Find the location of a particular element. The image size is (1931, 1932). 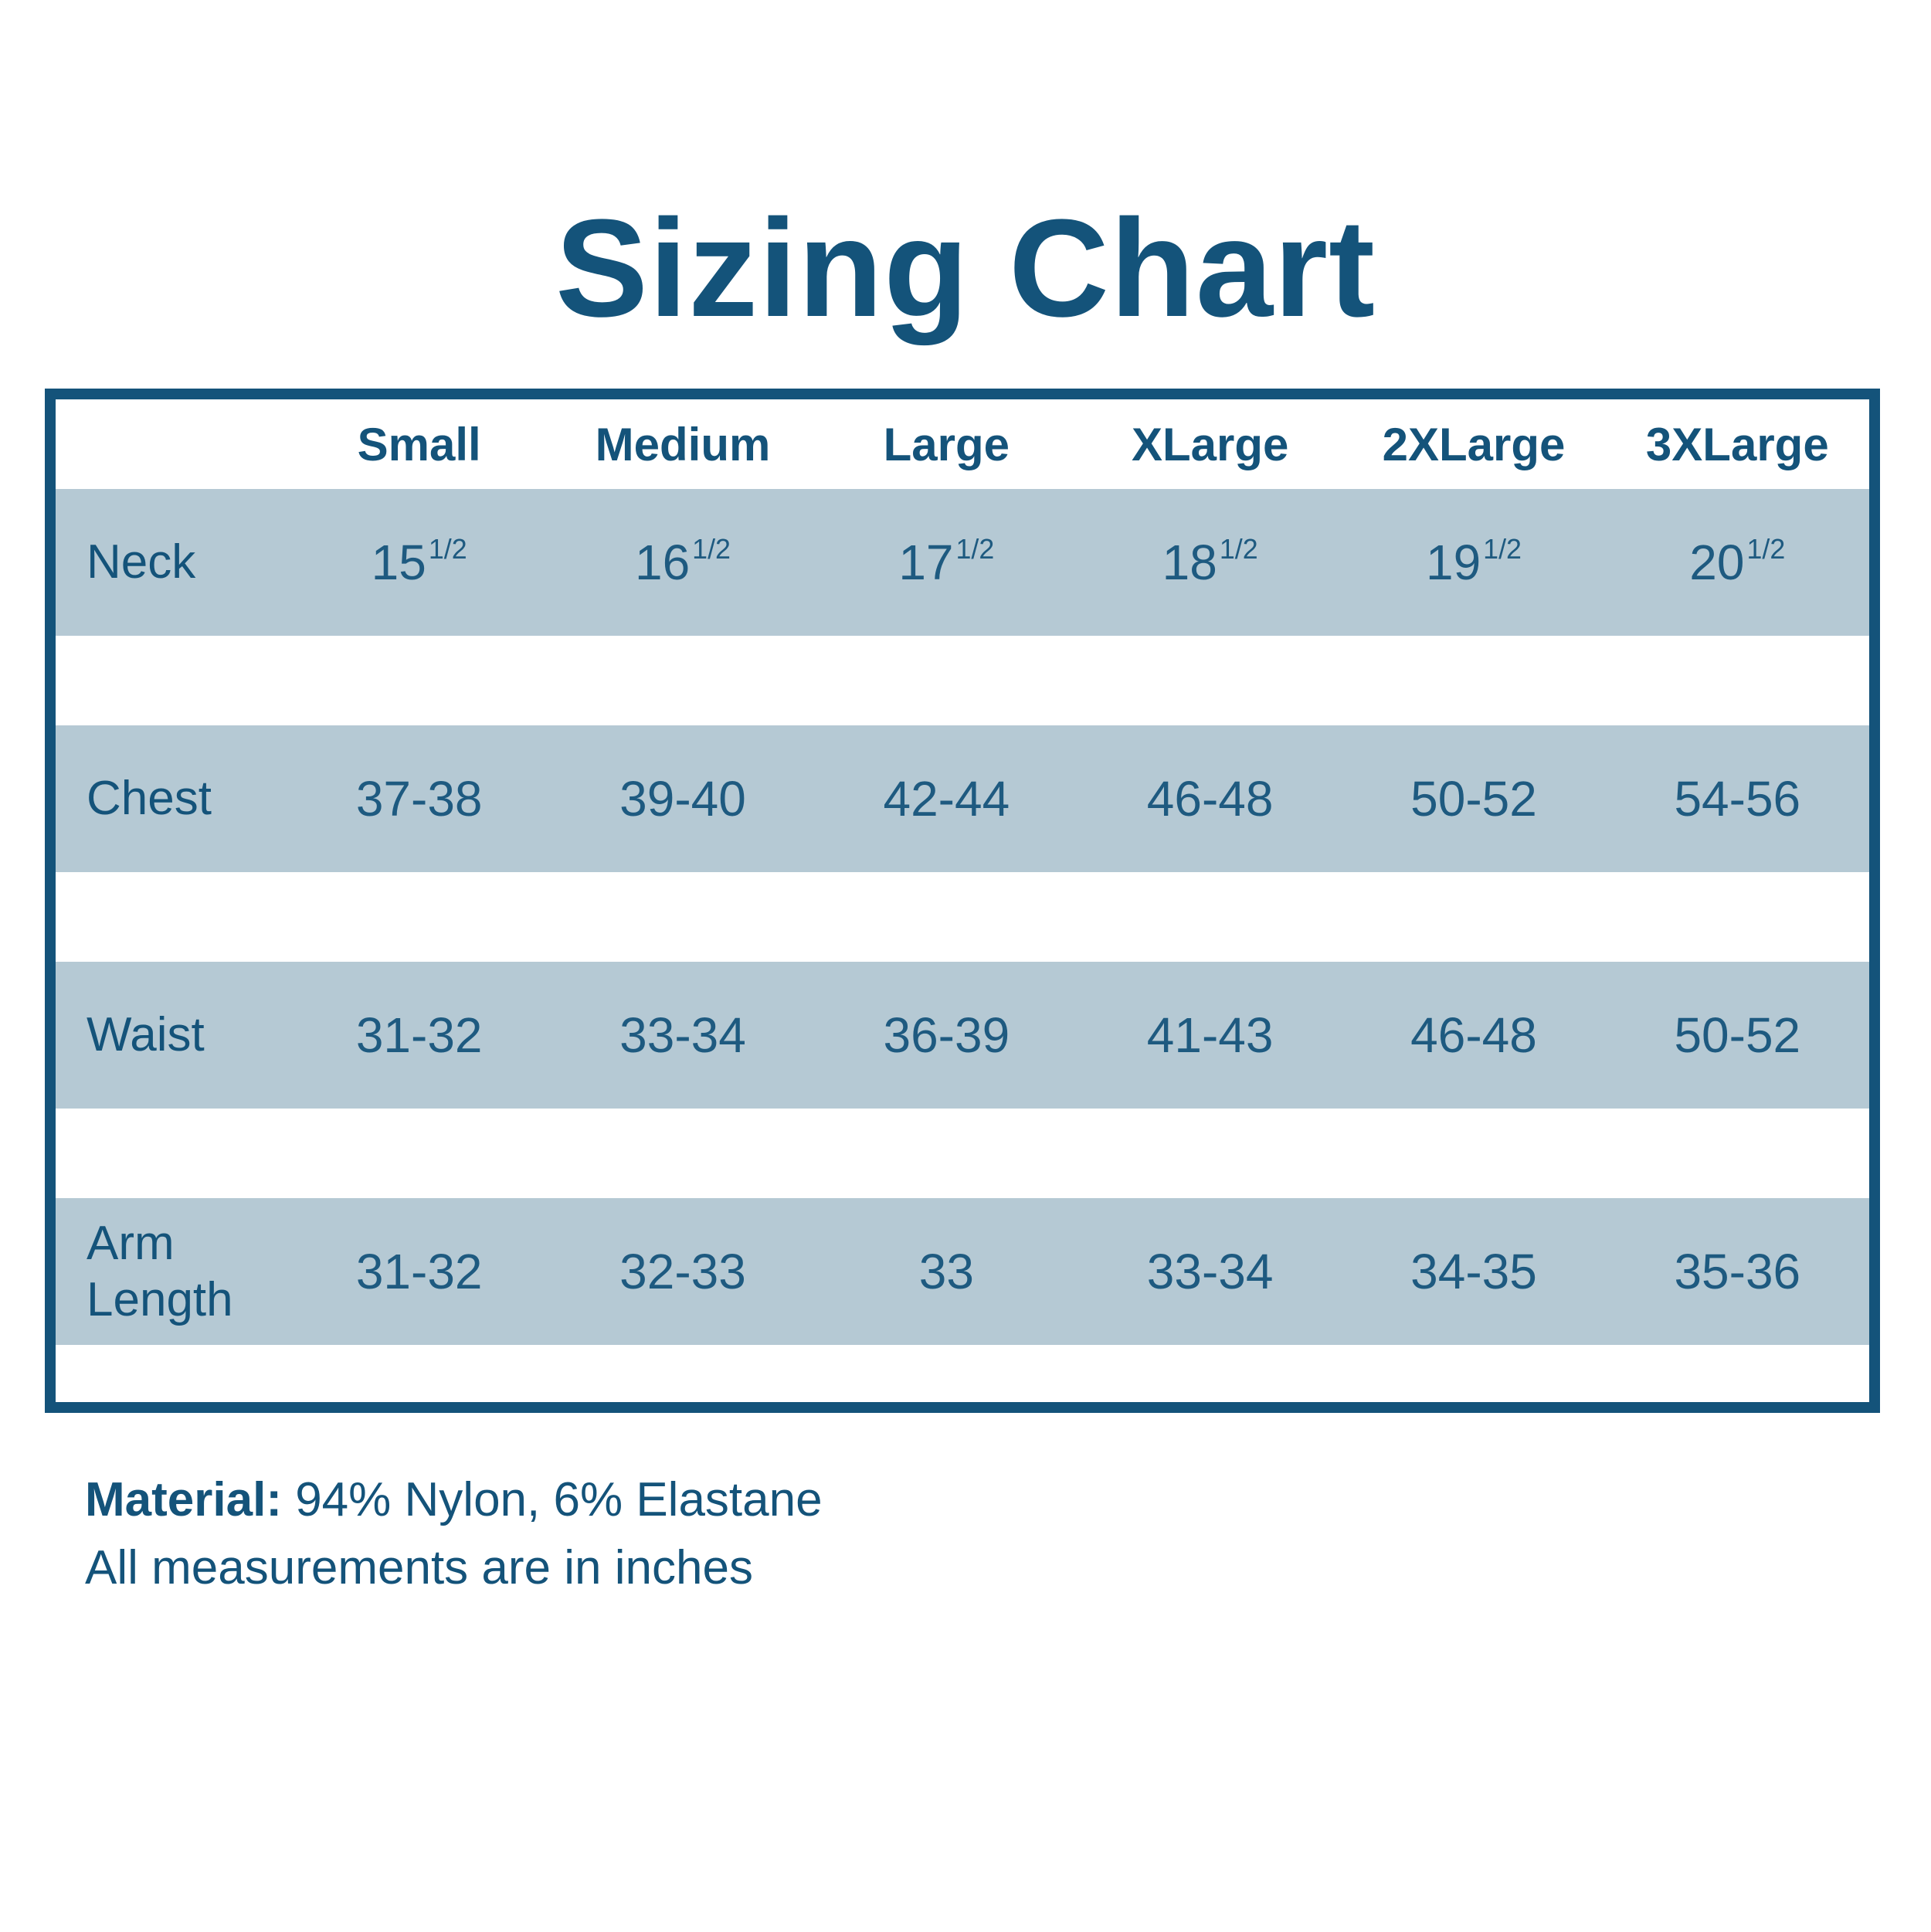

material-value: 94% Nylon, 6% Elastane is located at coordinates (559, 1500).